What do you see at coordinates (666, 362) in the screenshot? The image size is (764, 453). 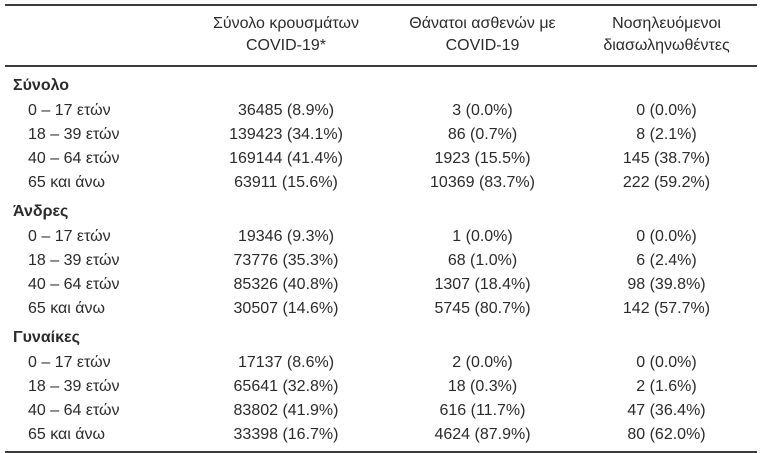 I see `intubated-value-s2-r0: 0 (0.0%)` at bounding box center [666, 362].